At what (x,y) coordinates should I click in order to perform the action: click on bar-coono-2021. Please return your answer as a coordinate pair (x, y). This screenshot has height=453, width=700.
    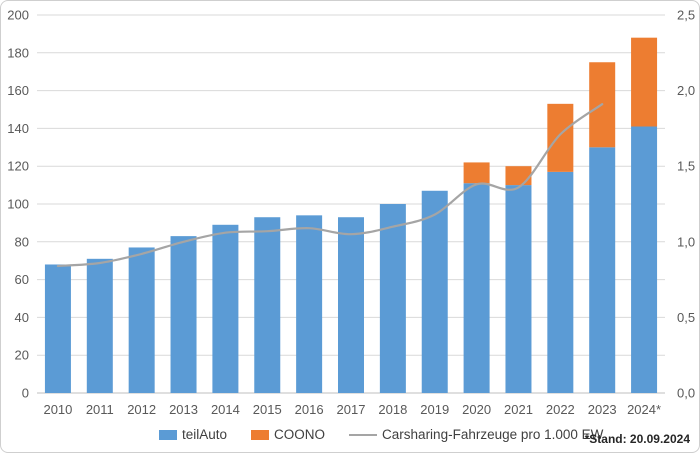
    Looking at the image, I should click on (518, 176).